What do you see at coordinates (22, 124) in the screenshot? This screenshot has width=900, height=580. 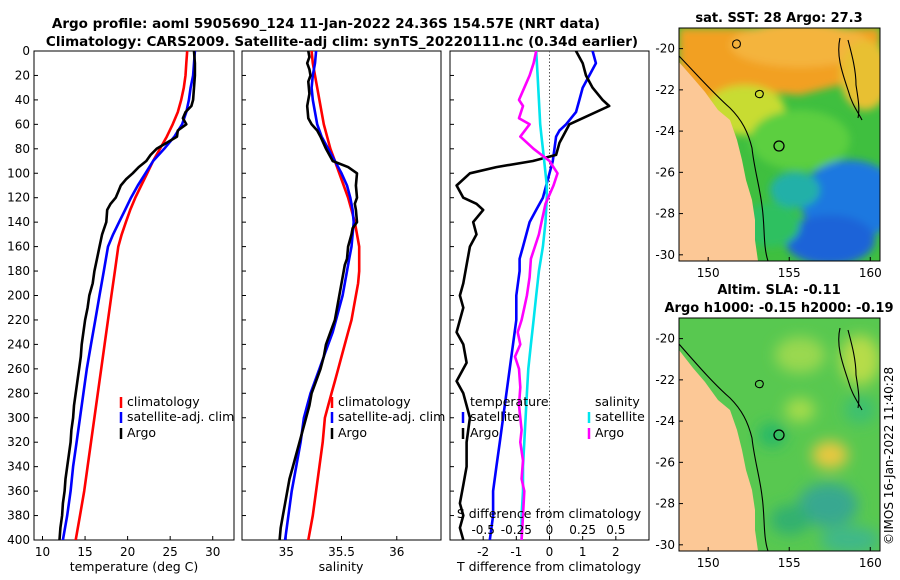 I see `depth-tick-label: 60` at bounding box center [22, 124].